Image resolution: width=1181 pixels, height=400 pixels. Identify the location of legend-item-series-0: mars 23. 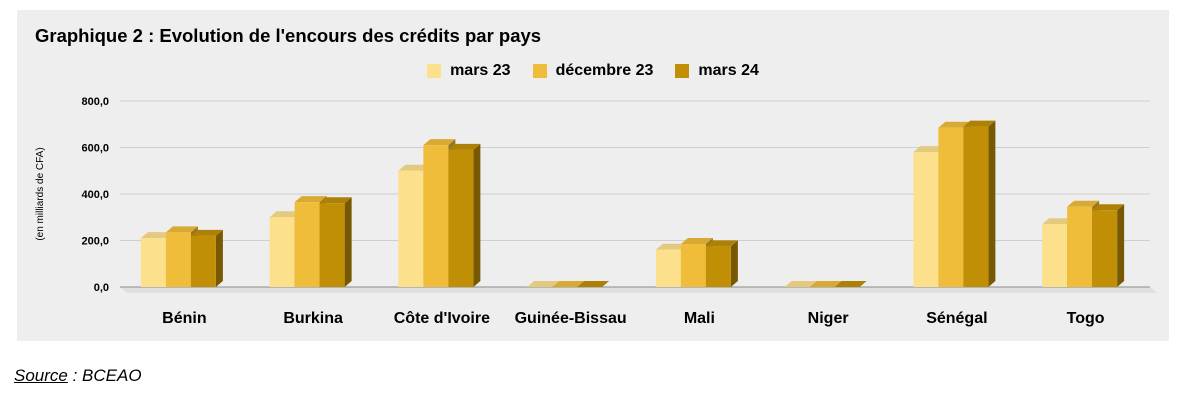
(469, 71).